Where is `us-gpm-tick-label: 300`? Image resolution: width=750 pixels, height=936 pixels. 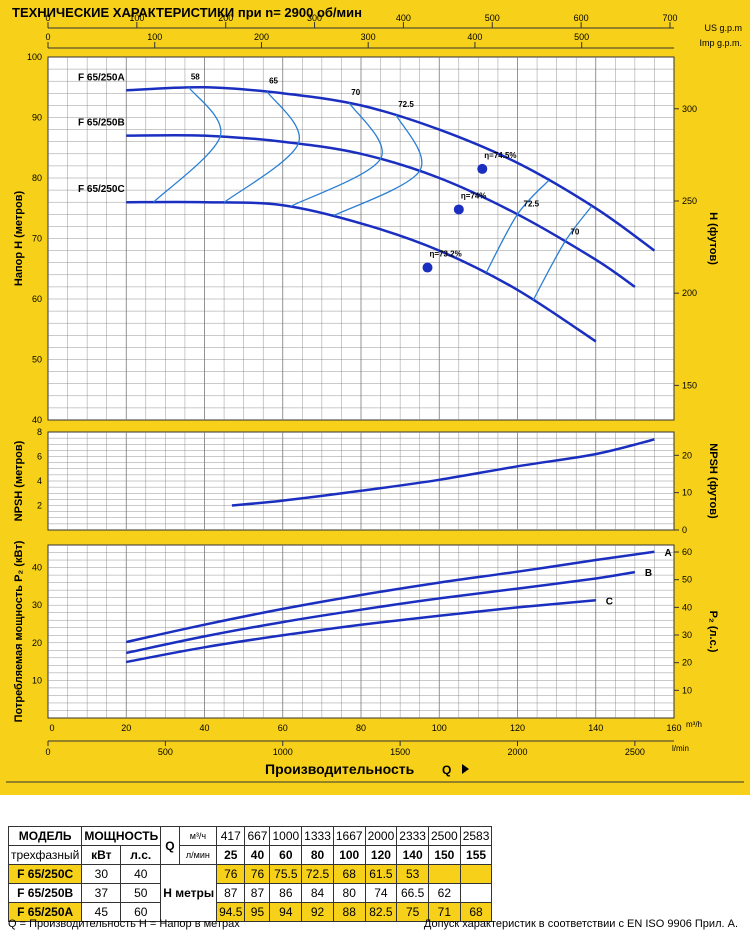 us-gpm-tick-label: 300 is located at coordinates (314, 18).